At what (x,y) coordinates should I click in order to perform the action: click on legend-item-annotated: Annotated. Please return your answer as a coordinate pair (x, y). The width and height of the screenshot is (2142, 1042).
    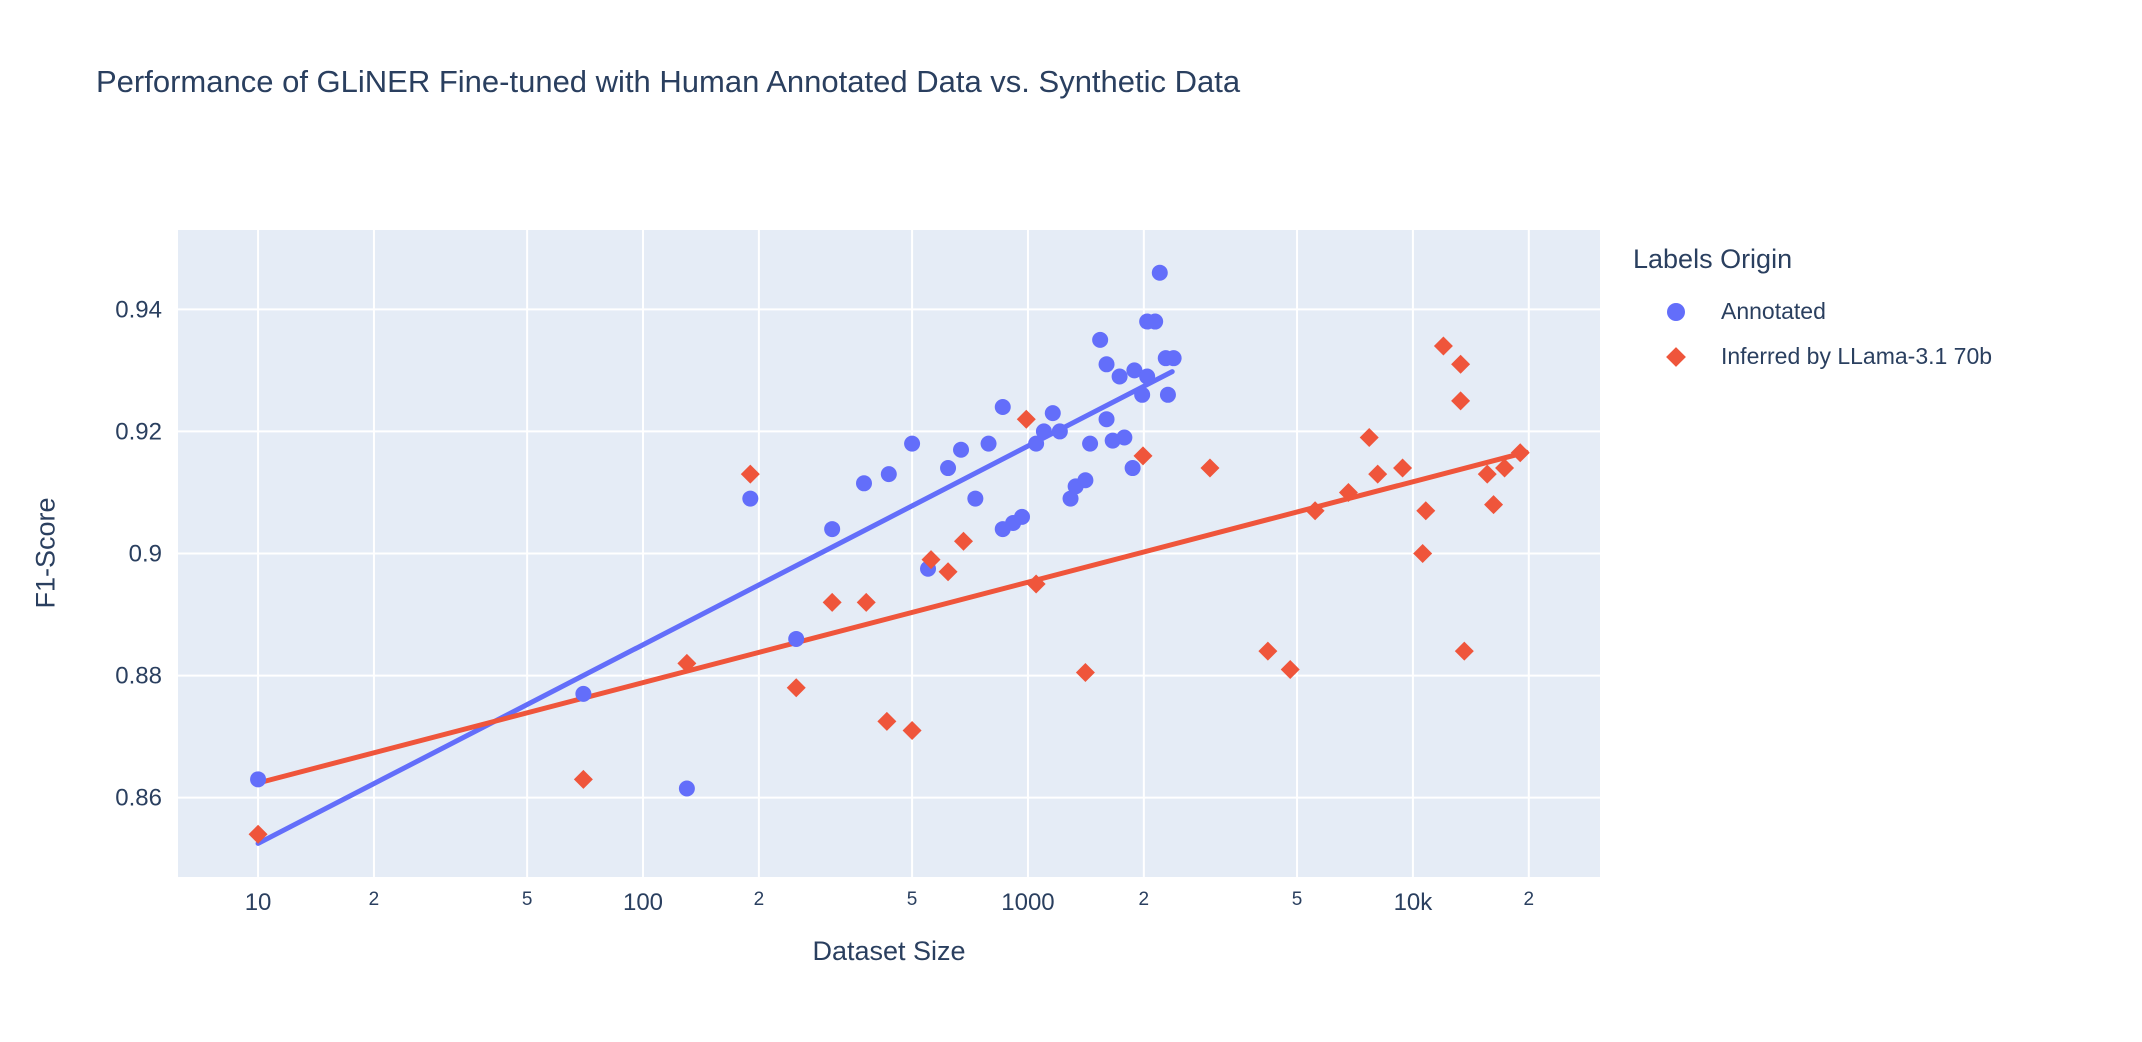
    Looking at the image, I should click on (1812, 311).